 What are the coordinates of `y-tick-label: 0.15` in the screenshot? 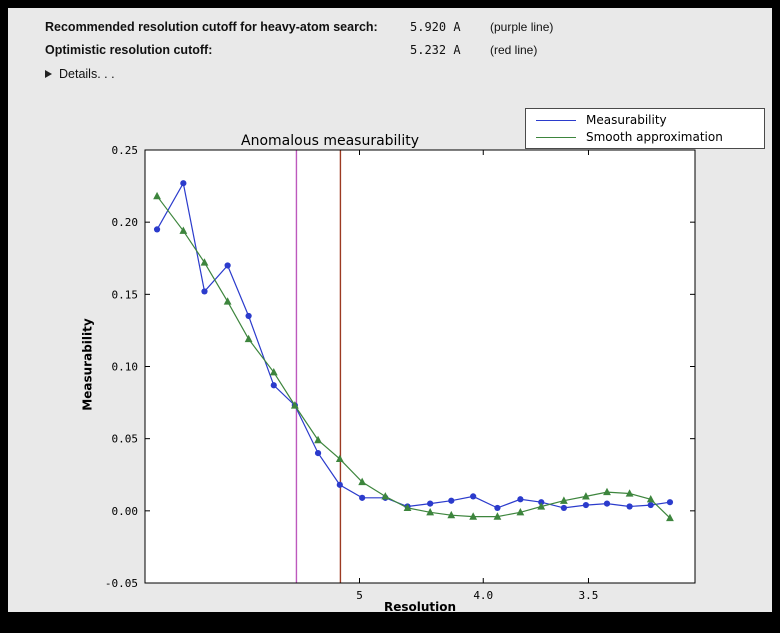 It's located at (125, 294).